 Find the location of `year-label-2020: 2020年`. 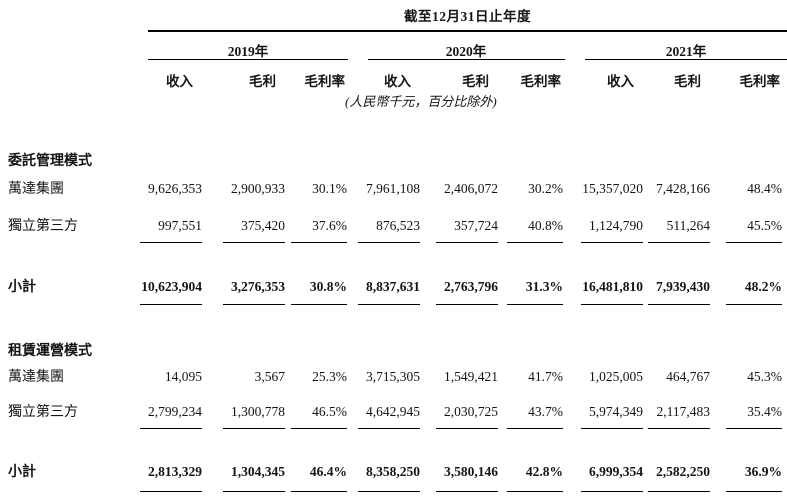

year-label-2020: 2020年 is located at coordinates (466, 52).